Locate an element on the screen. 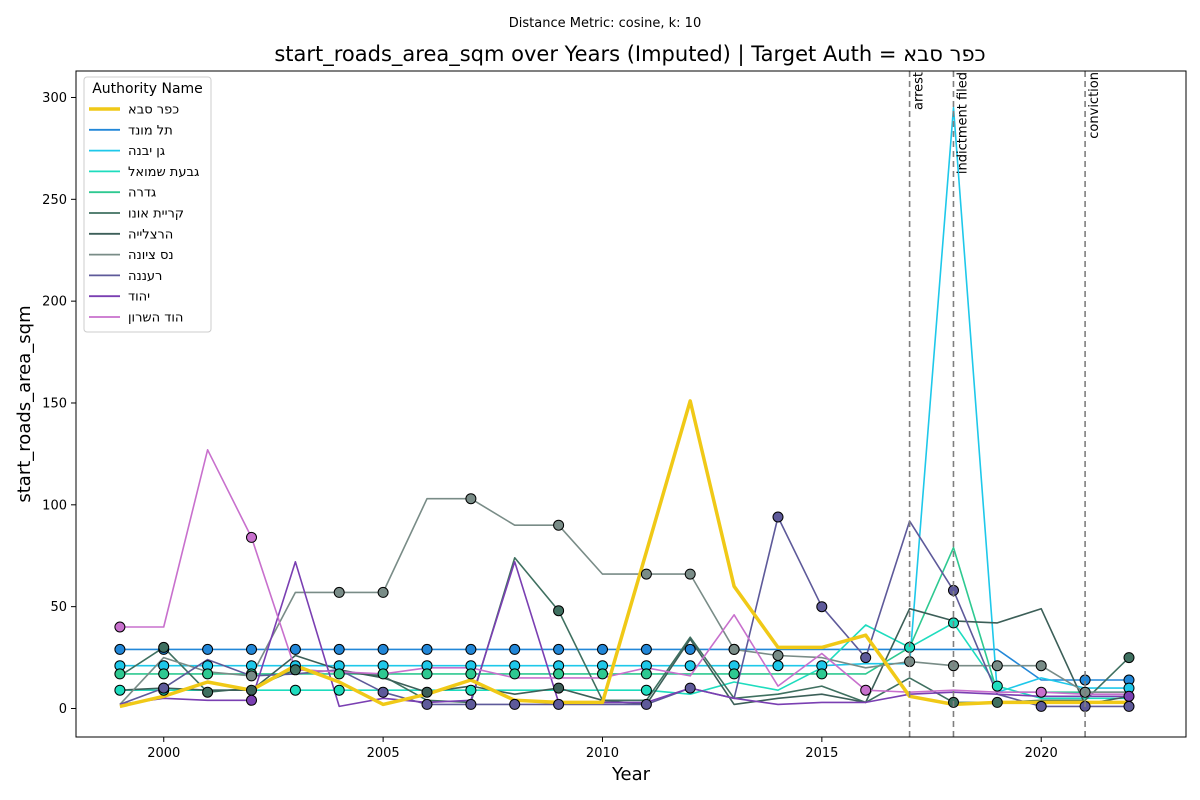 The height and width of the screenshot is (800, 1200). chart-suptitle: Distance Metric: cosine, k: 10 is located at coordinates (605, 23).